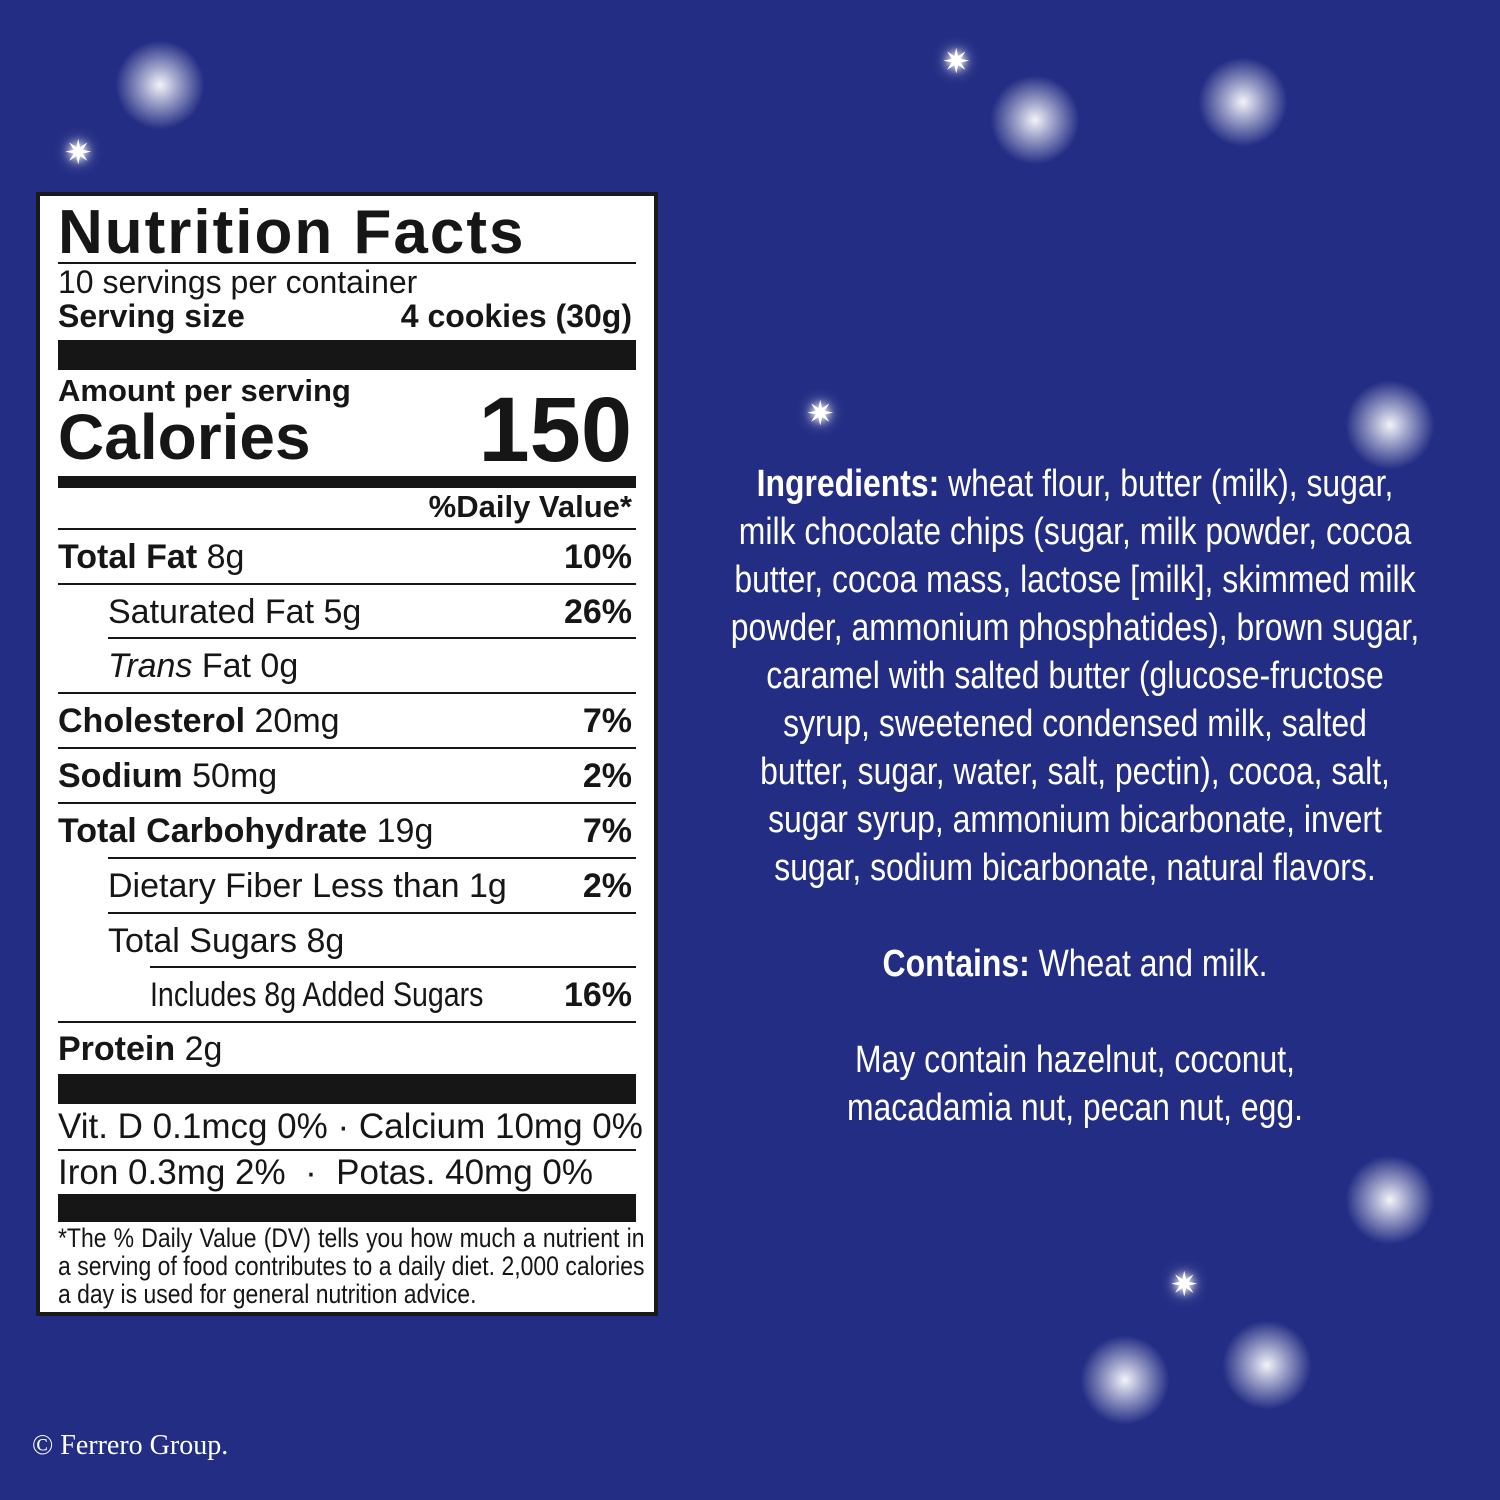  I want to click on vitamins-line-2: Iron 0.3mg 2% · Potas. 40mg 0%, so click(325, 1172).